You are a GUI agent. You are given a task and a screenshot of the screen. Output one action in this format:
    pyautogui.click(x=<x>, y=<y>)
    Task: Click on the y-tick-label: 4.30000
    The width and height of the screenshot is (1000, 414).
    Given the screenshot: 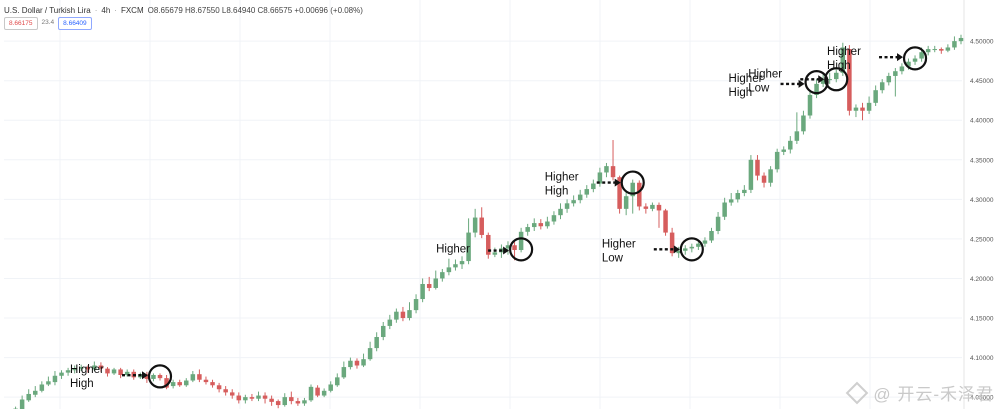 What is the action you would take?
    pyautogui.click(x=982, y=200)
    